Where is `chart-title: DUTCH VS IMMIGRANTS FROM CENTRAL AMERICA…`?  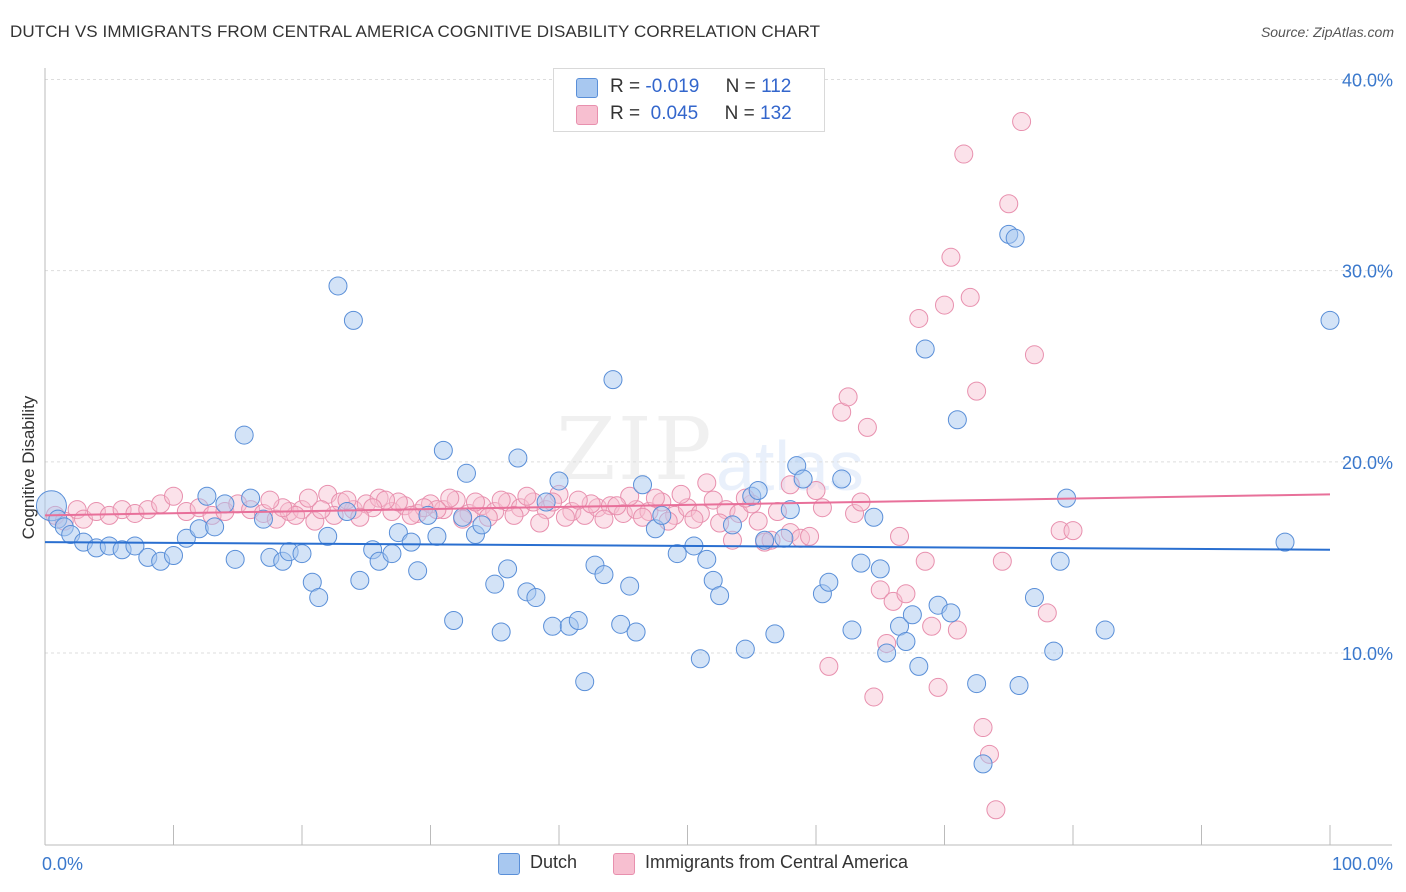
chart-title: DUTCH VS IMMIGRANTS FROM CENTRAL AMERICA… is located at coordinates (415, 31).